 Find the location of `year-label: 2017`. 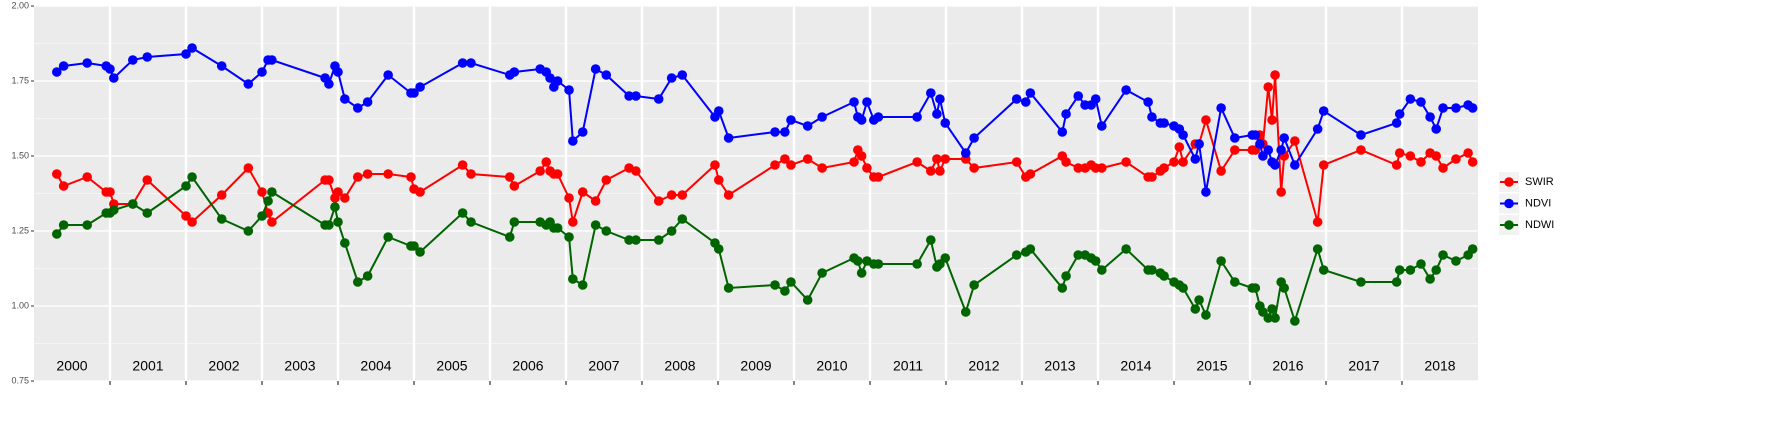

year-label: 2017 is located at coordinates (1363, 366).